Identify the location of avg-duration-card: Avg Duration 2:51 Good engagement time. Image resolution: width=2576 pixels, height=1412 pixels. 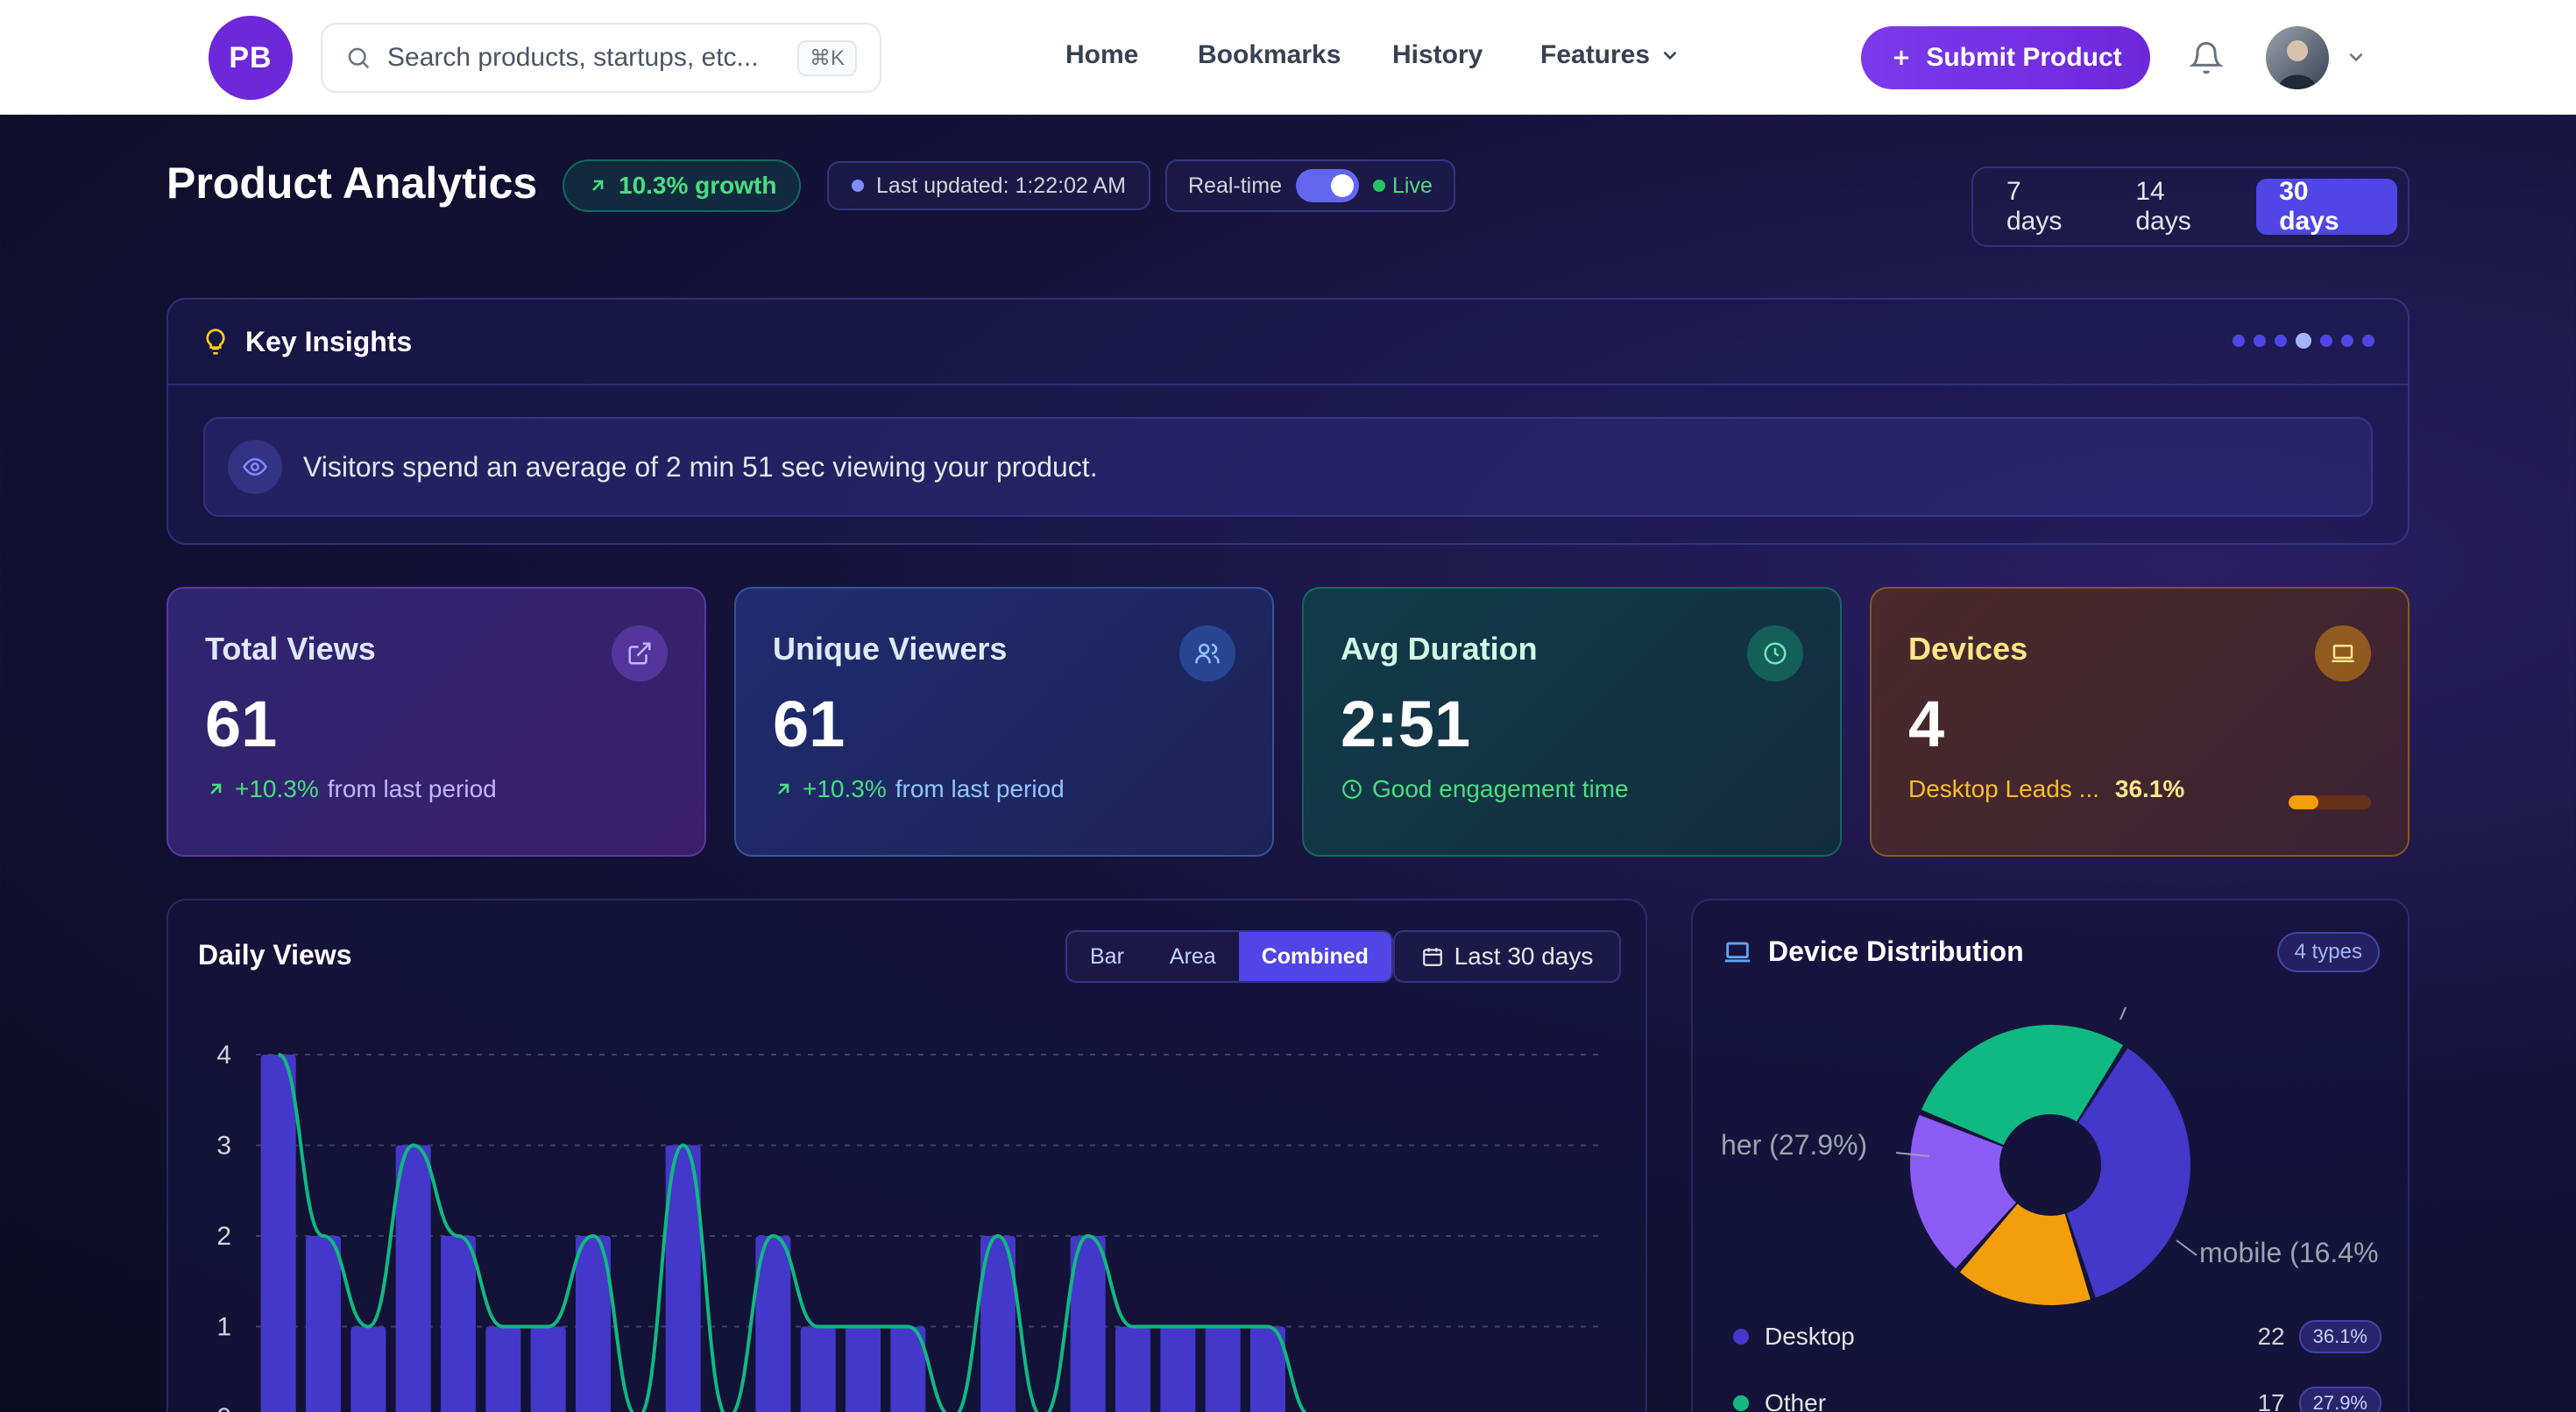
(1572, 722).